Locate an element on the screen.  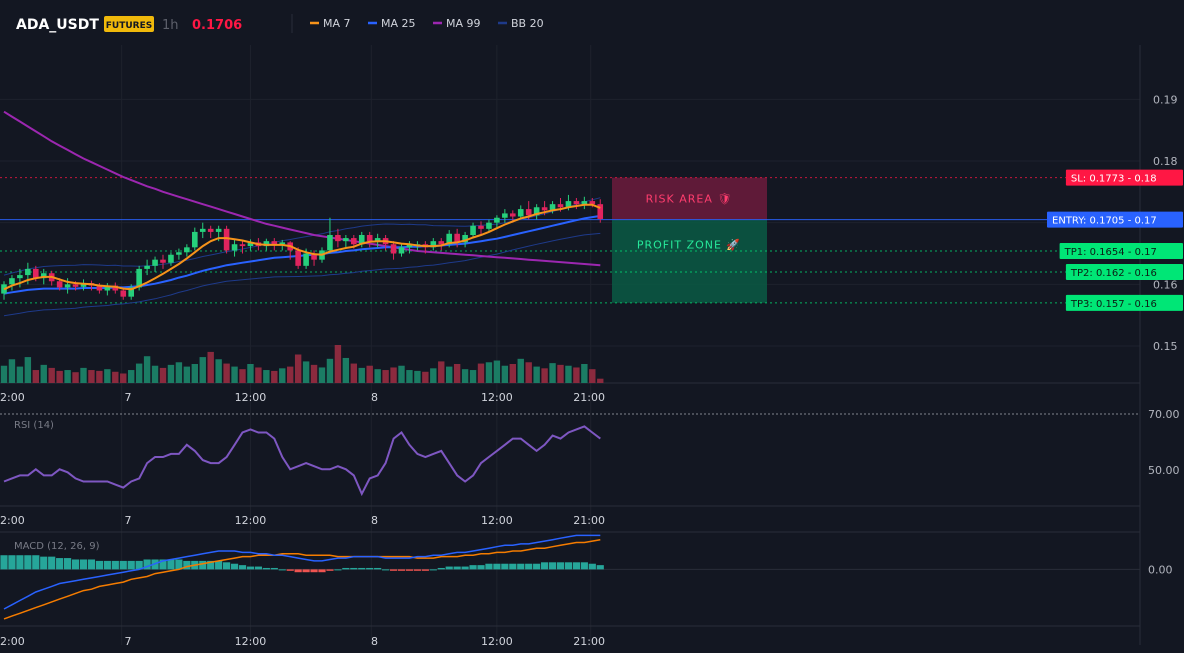
entry-tag-sep: - is located at coordinates (1130, 221).